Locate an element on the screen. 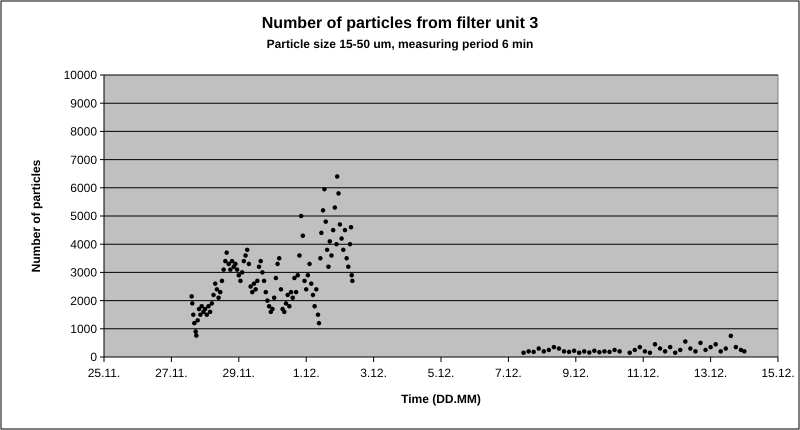 The image size is (800, 430). y-tick-label: 3000 is located at coordinates (84, 273).